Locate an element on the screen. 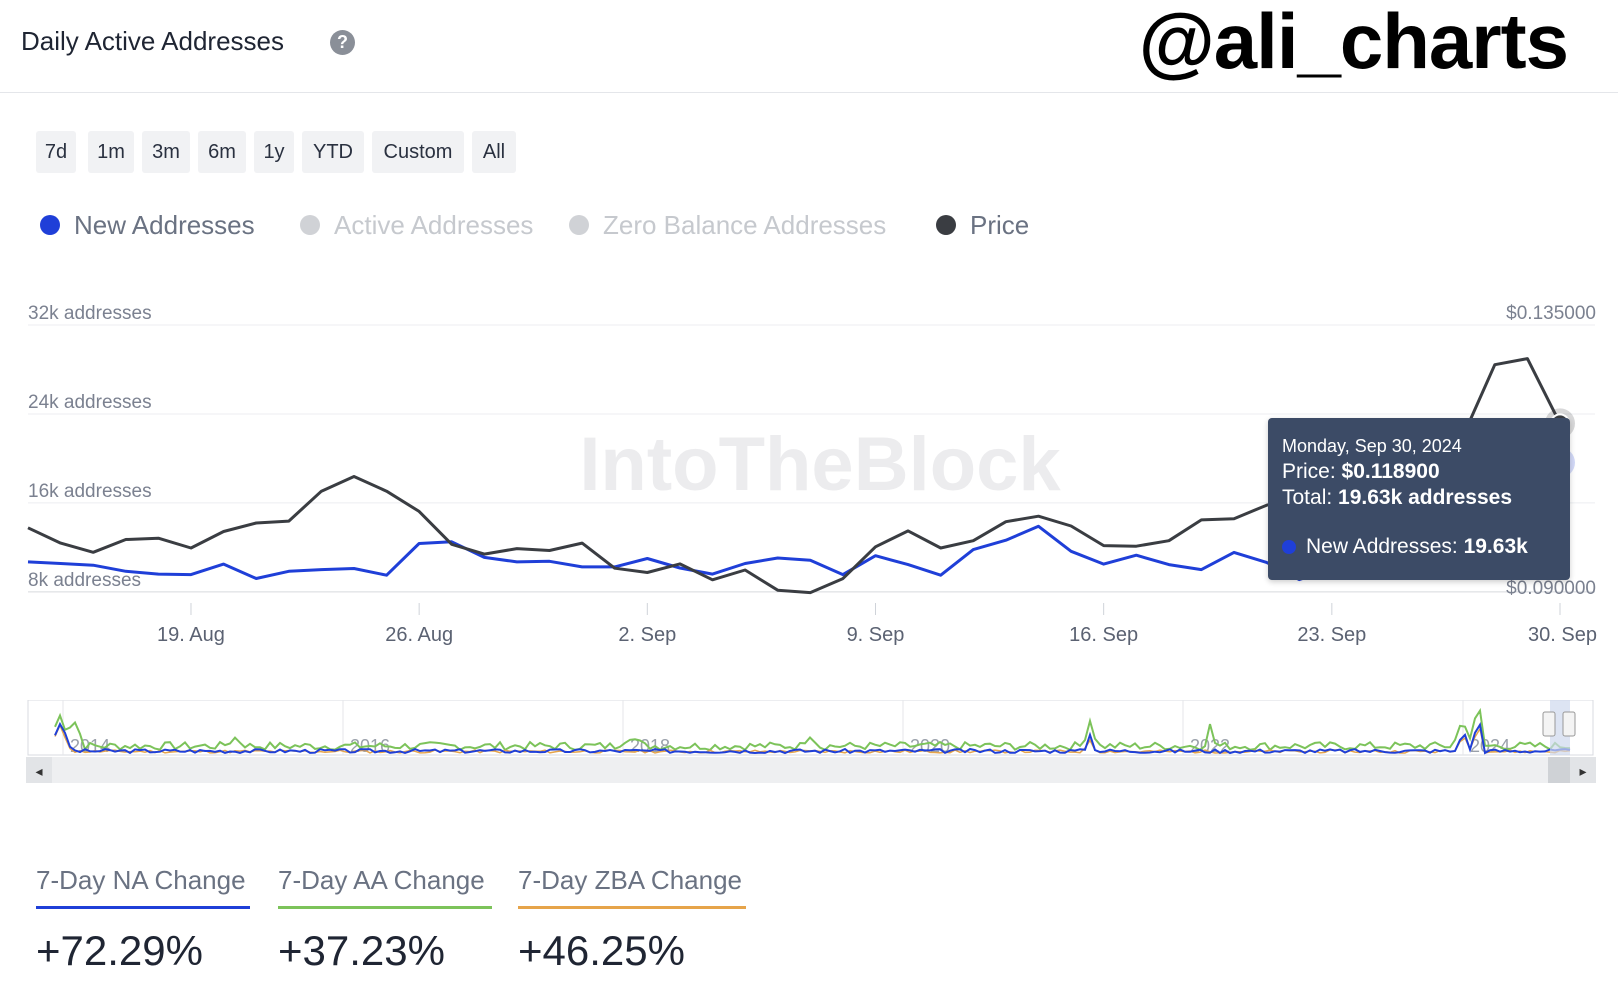 The width and height of the screenshot is (1618, 992). x-axis-label: 23. Sep is located at coordinates (1331, 635).